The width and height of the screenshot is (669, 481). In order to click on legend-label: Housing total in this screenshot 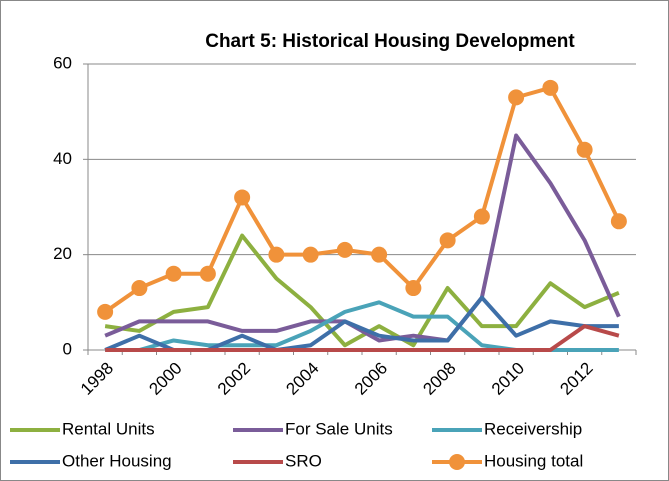, I will do `click(533, 460)`.